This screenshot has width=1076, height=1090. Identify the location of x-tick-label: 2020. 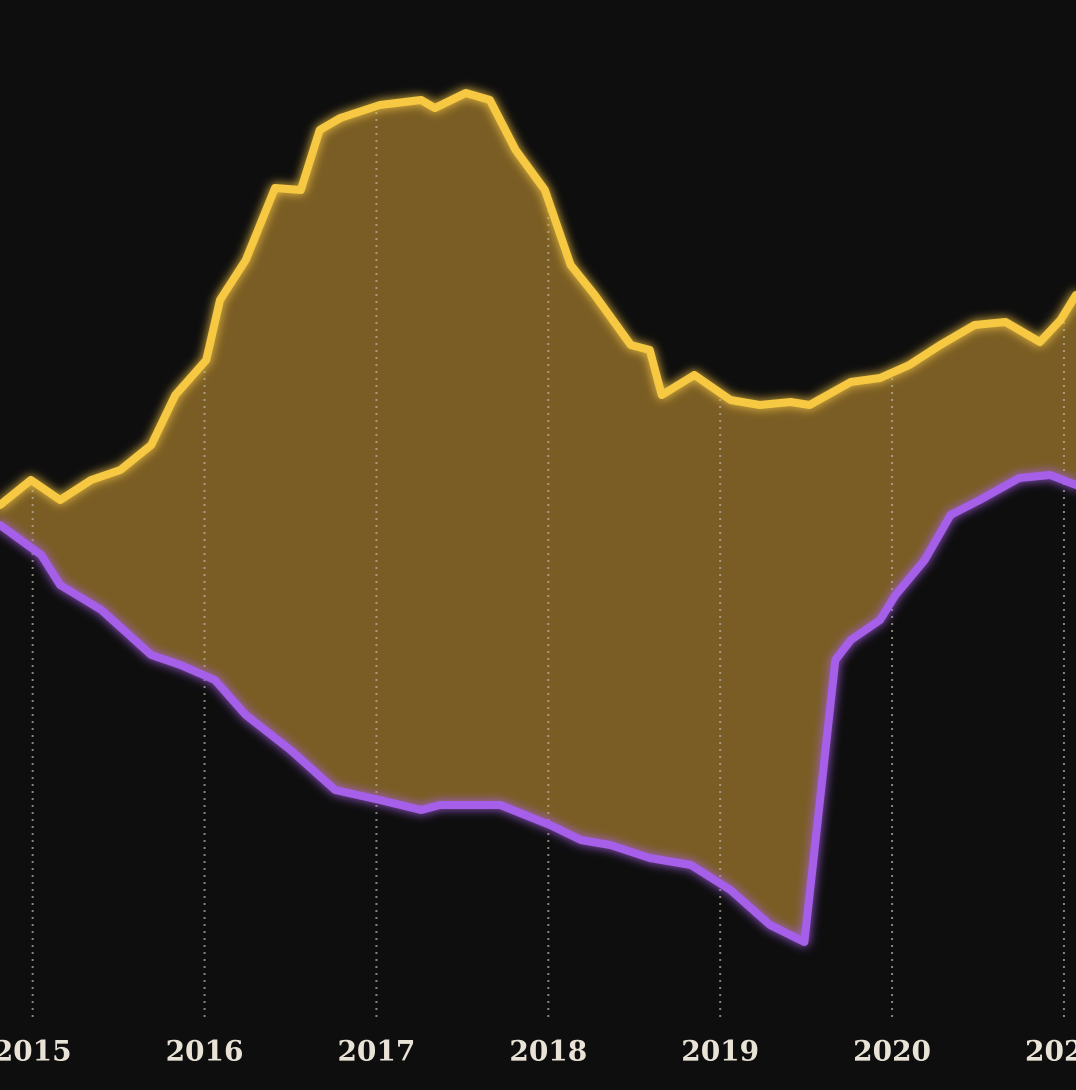
(892, 1051).